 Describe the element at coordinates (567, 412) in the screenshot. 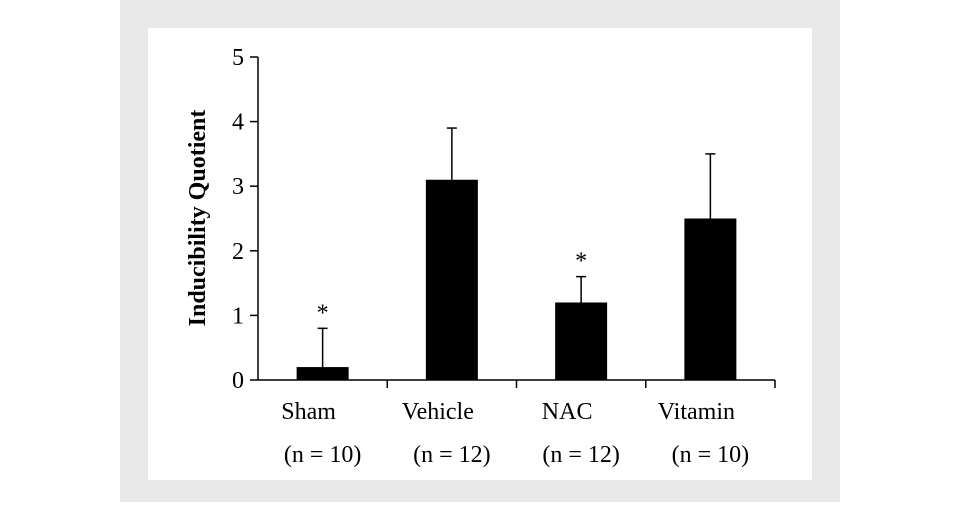

I see `x-tick-label: NAC` at that location.